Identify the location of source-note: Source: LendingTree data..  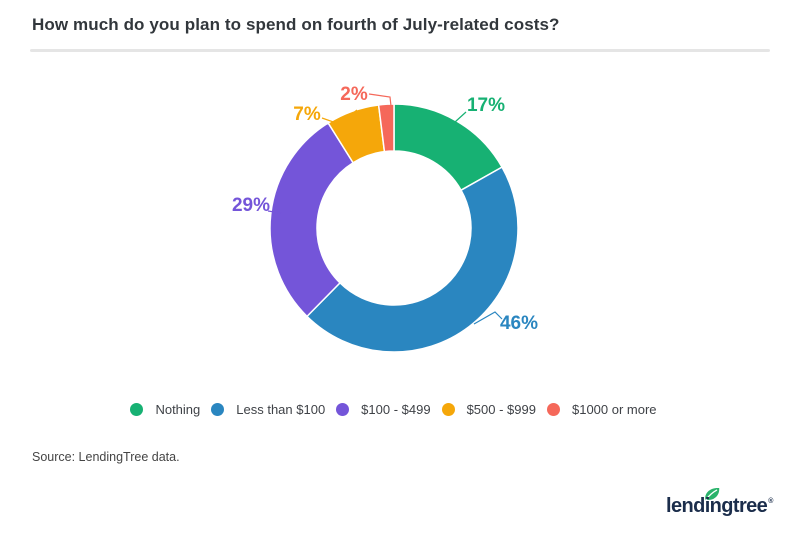
(106, 457).